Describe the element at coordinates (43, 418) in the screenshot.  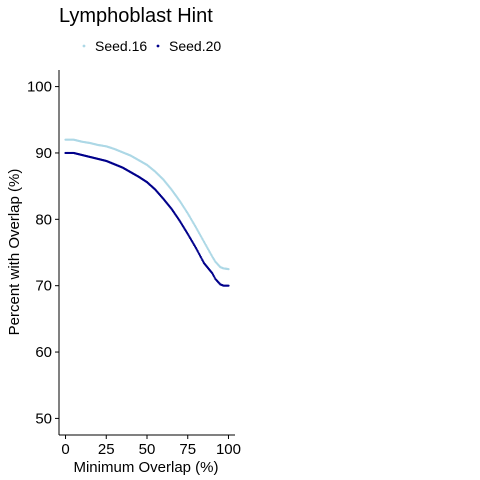
I see `y-tick-label: 50` at that location.